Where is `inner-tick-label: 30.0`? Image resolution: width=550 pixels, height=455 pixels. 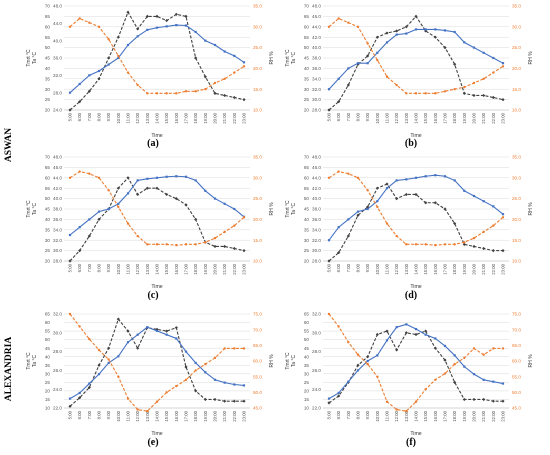
inner-tick-label: 30.0 is located at coordinates (57, 250).